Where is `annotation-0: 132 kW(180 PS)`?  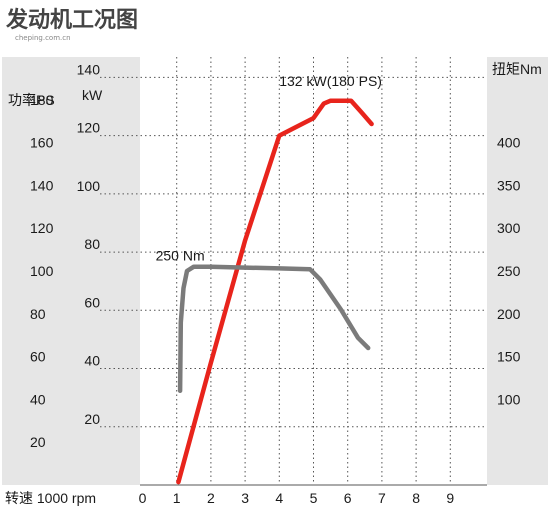
annotation-0: 132 kW(180 PS) is located at coordinates (330, 81).